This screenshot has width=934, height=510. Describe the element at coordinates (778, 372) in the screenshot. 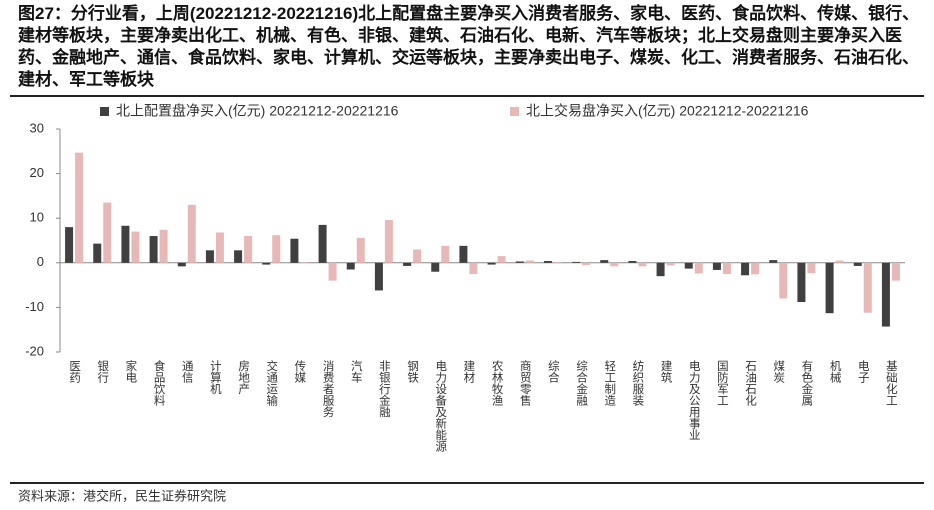

I see `x-tick-label: 煤炭` at that location.